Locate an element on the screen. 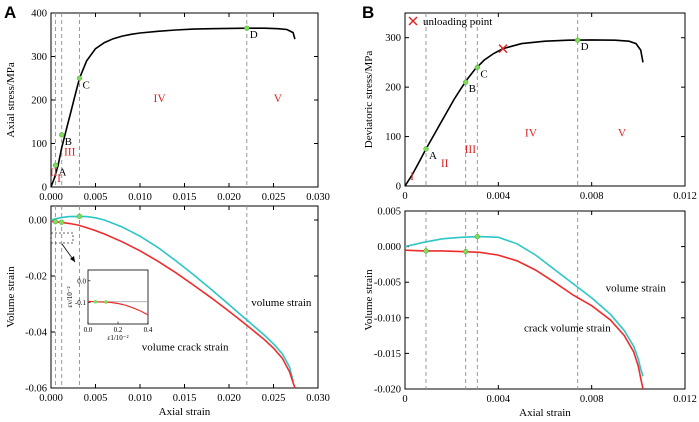 The height and width of the screenshot is (422, 699). inset-y-axis-label: εv/10⁻² is located at coordinates (70, 296).